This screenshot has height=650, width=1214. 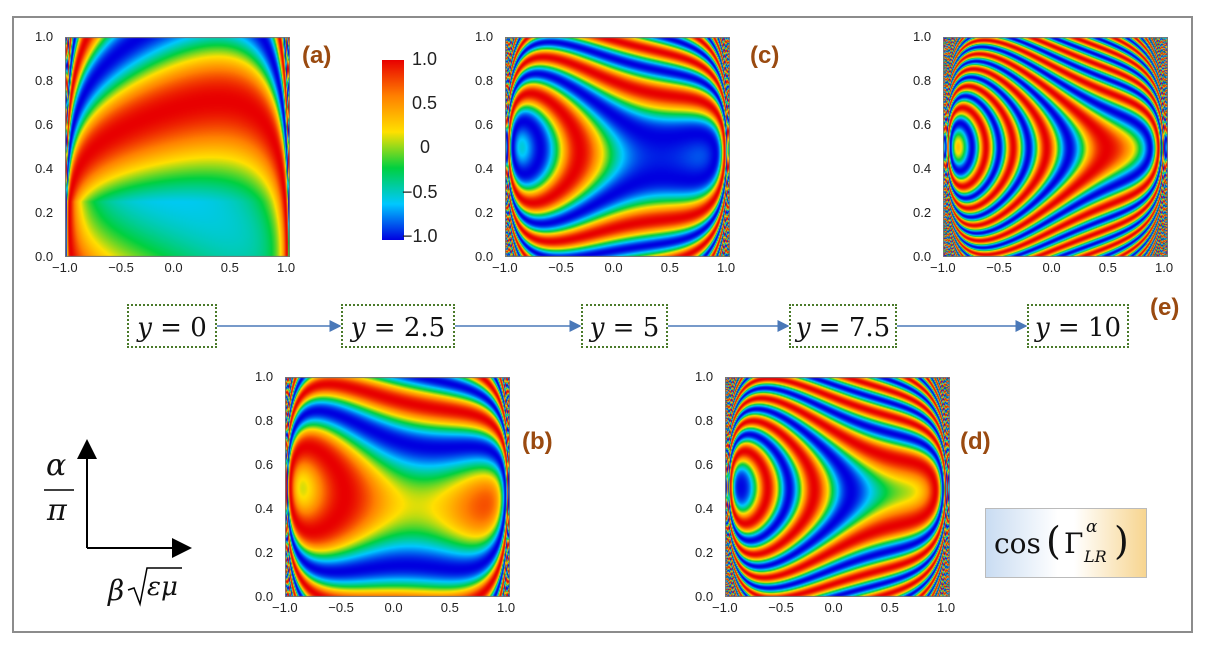 I want to click on sqrt-sign, so click(x=154, y=587).